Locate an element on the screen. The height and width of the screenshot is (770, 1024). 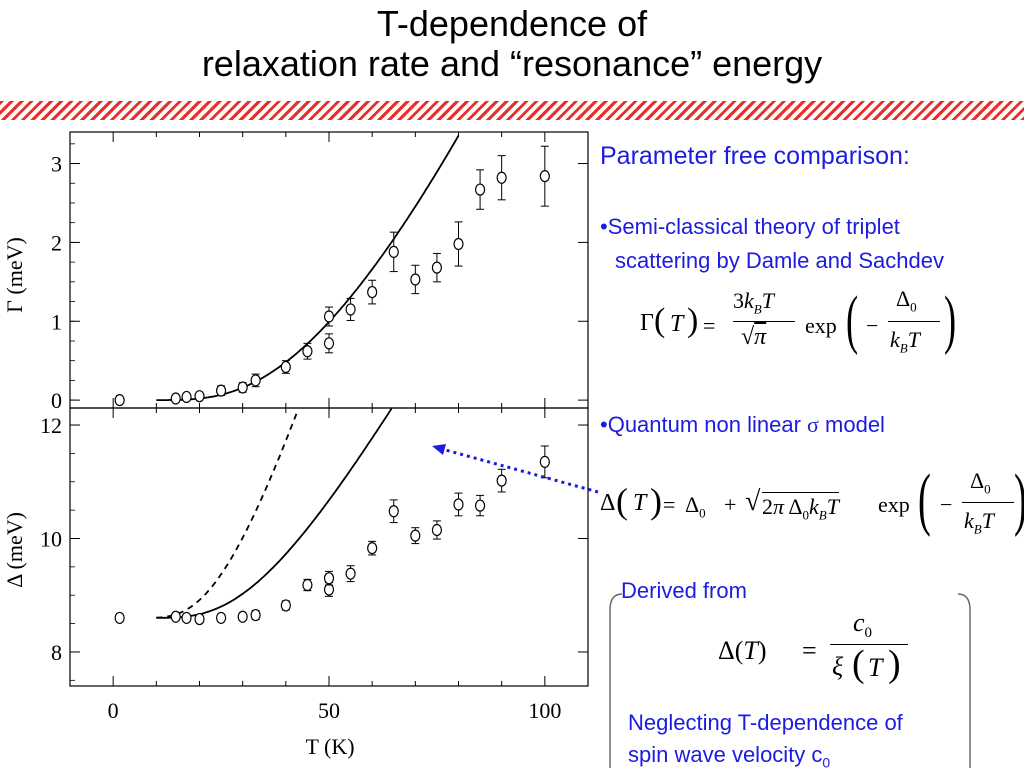
y-tick-label: 1 is located at coordinates (56, 321).